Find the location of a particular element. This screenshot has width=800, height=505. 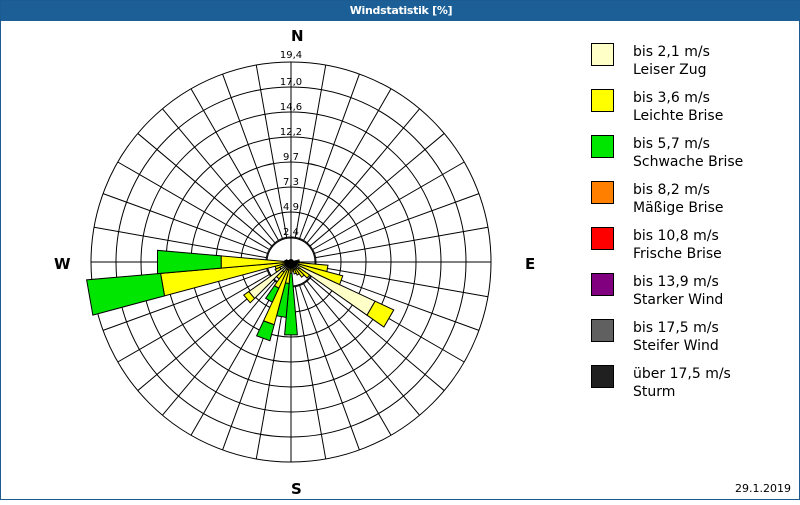

legend-item: bis 8,2 m/s Mäßige Brise is located at coordinates (691, 204).